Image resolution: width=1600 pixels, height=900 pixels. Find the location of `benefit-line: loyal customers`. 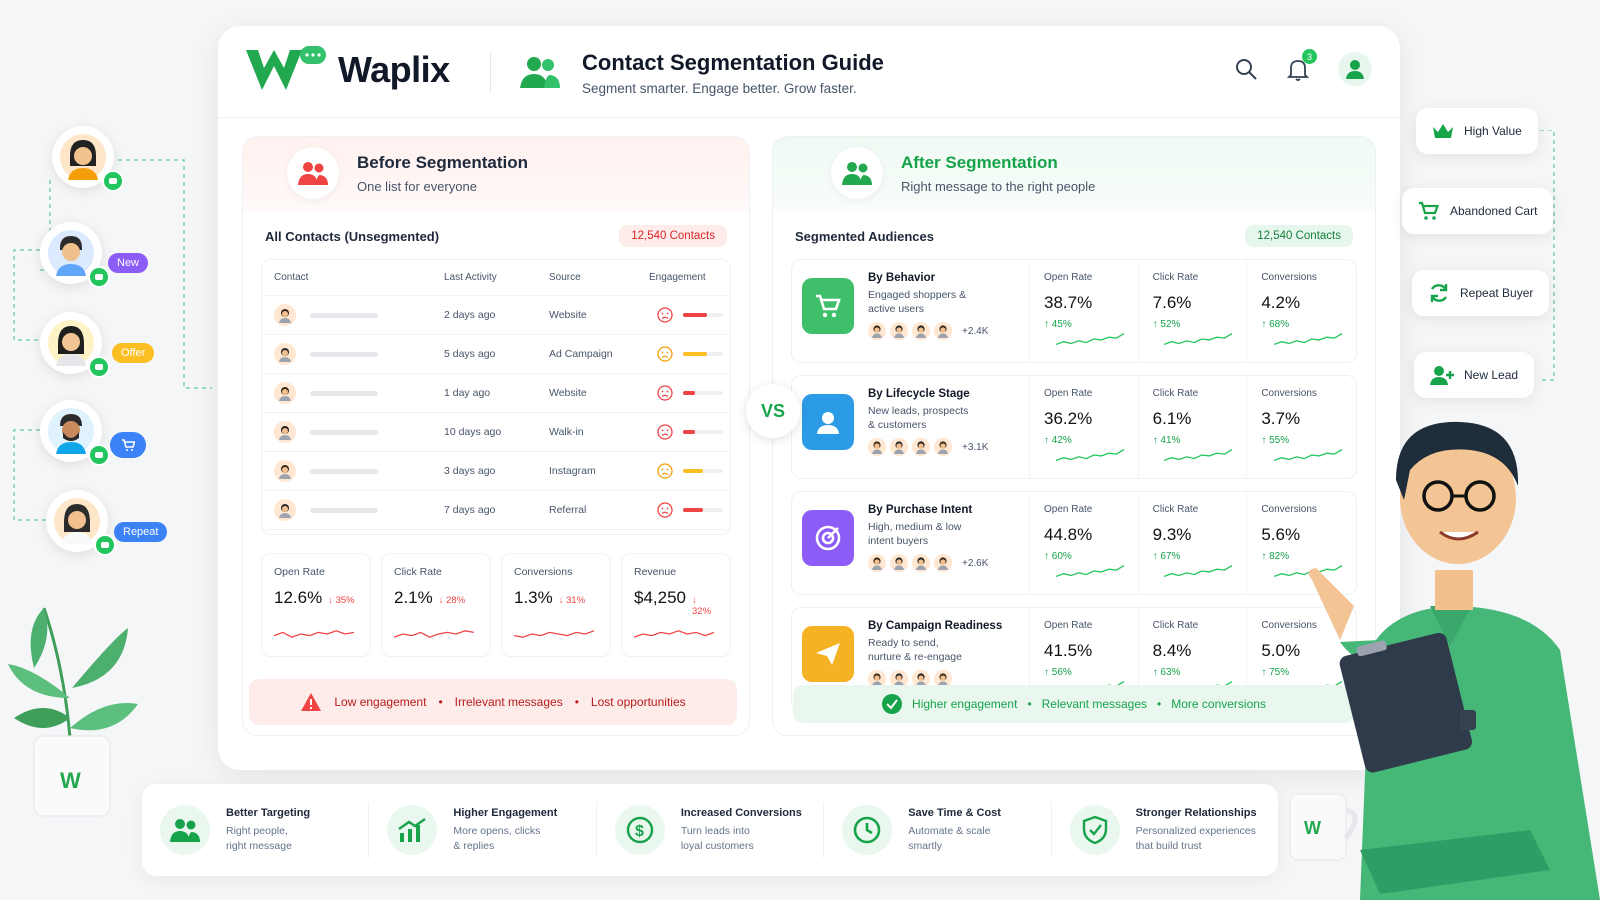

benefit-line: loyal customers is located at coordinates (717, 845).